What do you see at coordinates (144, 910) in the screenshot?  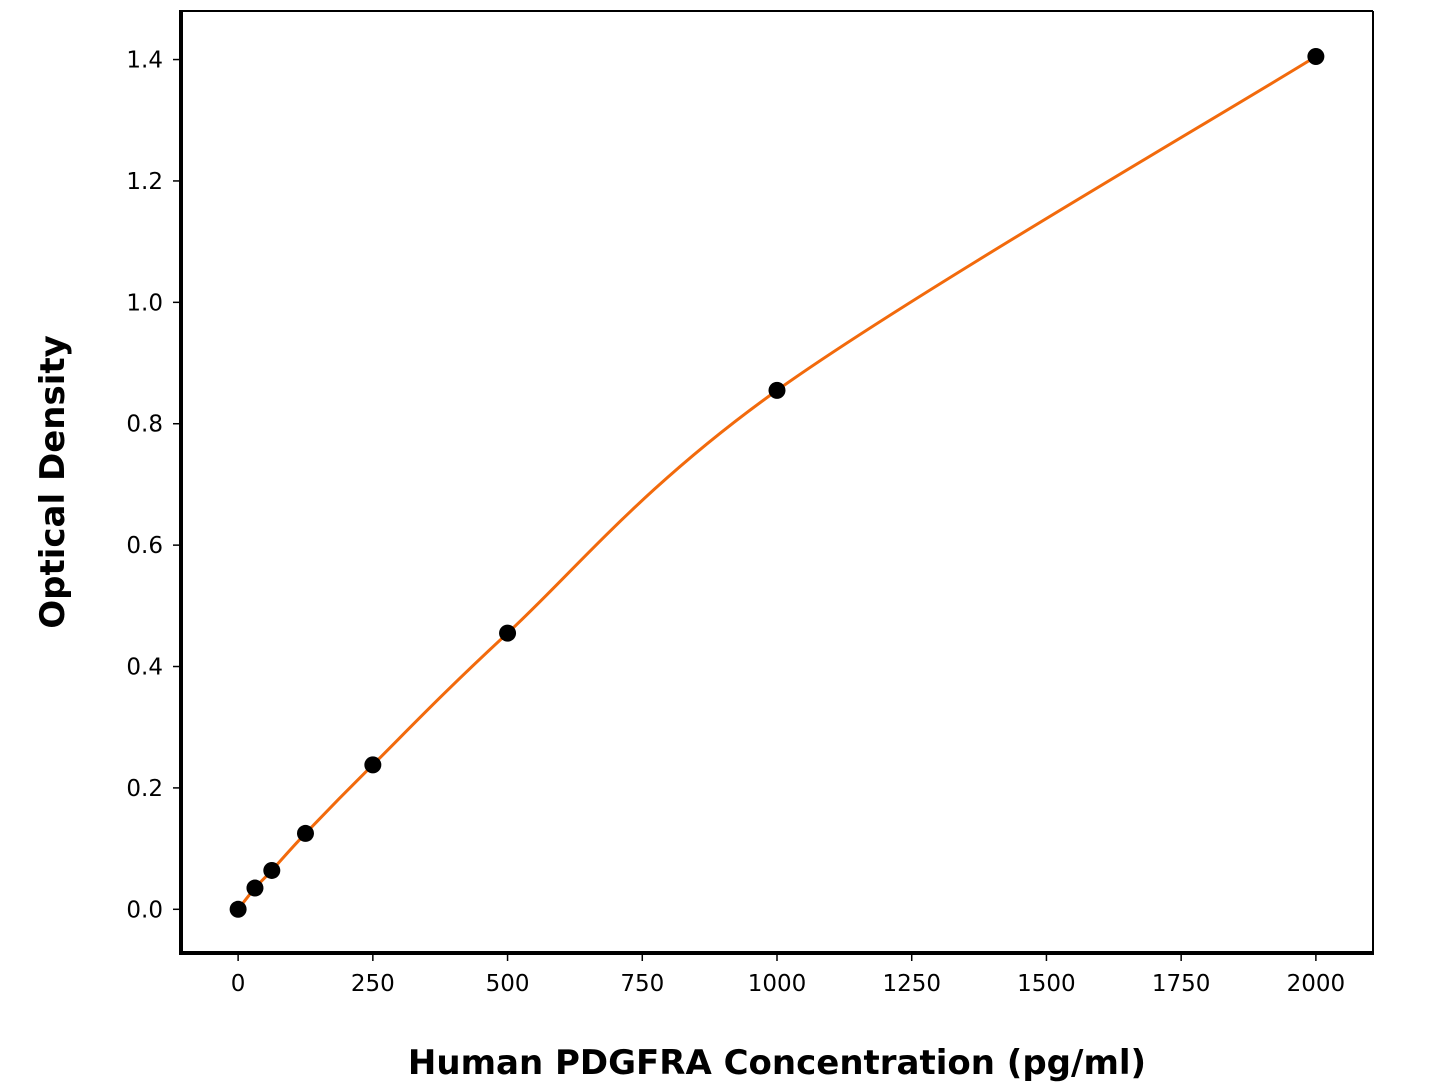 I see `y-tick-label: 0.0` at bounding box center [144, 910].